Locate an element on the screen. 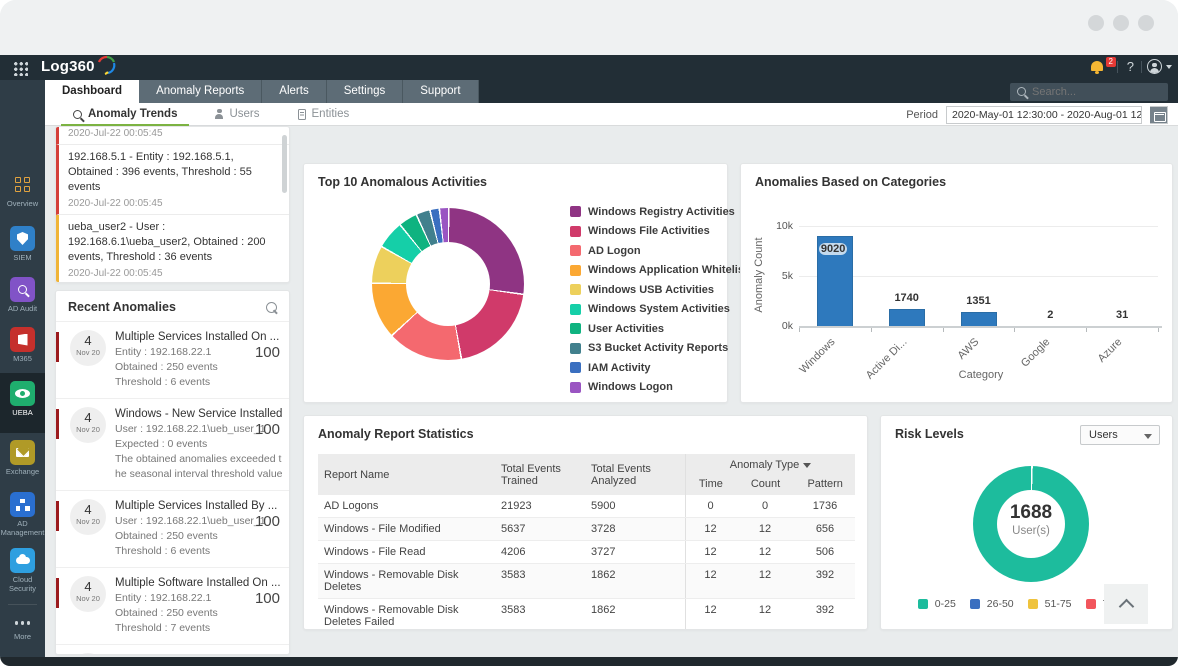 The height and width of the screenshot is (666, 1178). subtab-anomaly-trends: Anomaly Trends is located at coordinates (125, 115).